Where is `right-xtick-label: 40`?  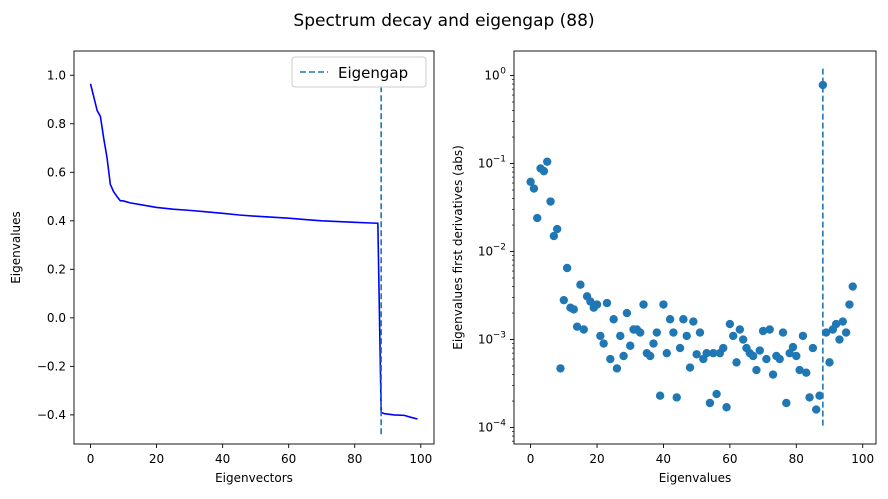
right-xtick-label: 40 is located at coordinates (663, 459).